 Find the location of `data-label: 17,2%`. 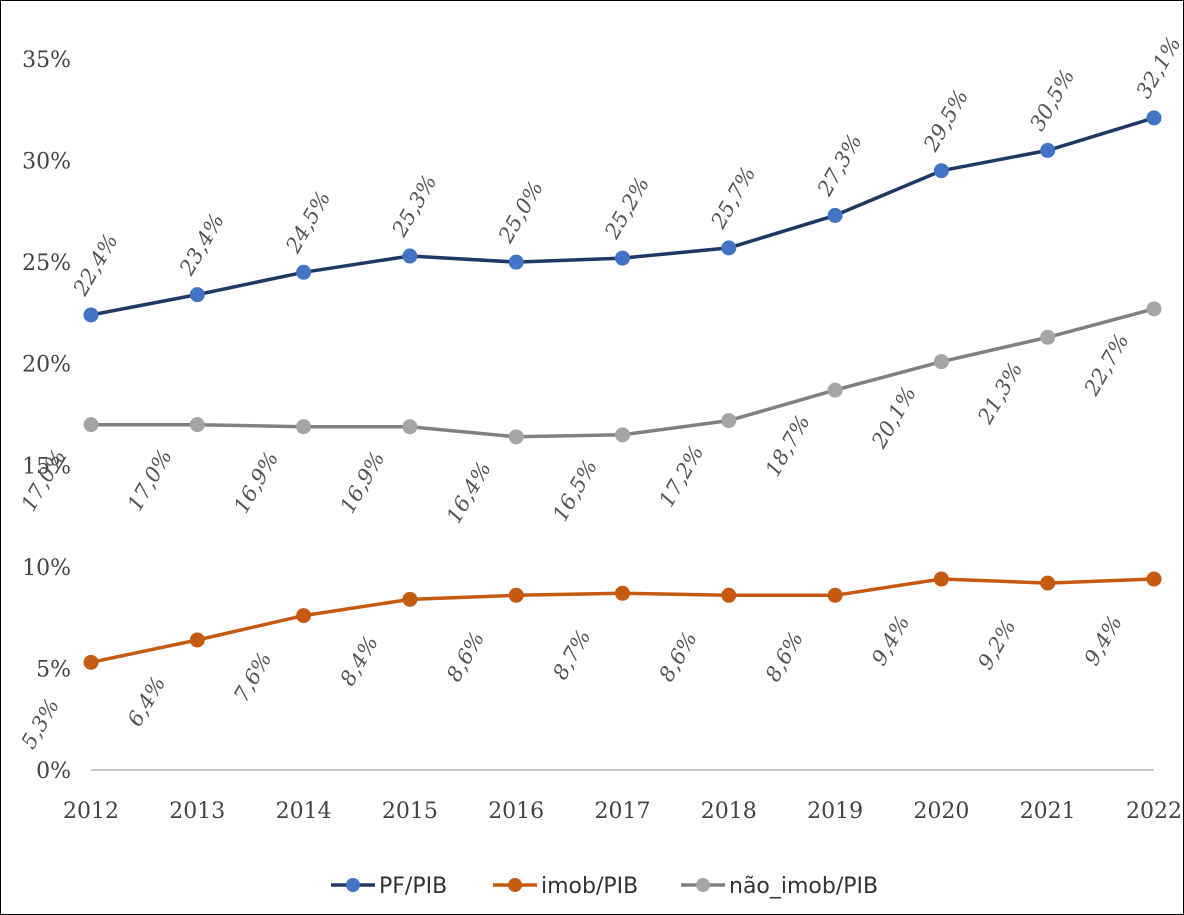

data-label: 17,2% is located at coordinates (681, 476).